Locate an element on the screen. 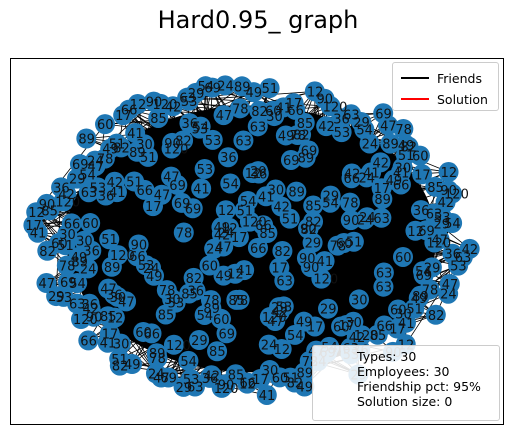 The height and width of the screenshot is (437, 516). chart-title: Hard0.95_ graph is located at coordinates (258, 20).